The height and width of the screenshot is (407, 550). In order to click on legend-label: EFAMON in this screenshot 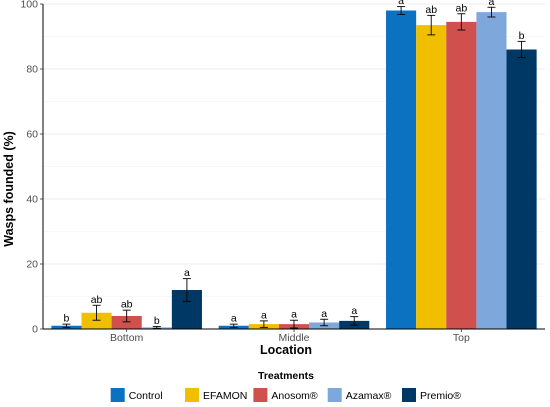, I will do `click(225, 396)`.